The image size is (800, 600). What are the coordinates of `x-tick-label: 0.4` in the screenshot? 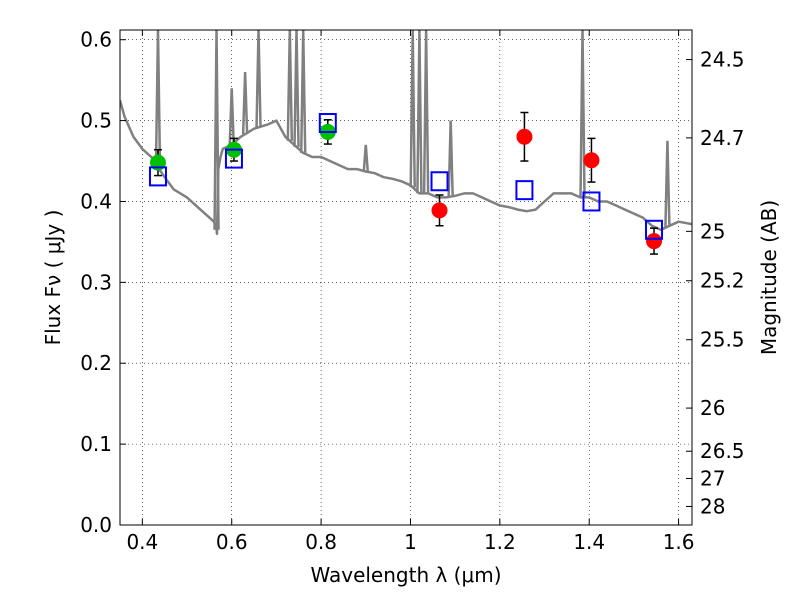 It's located at (142, 542).